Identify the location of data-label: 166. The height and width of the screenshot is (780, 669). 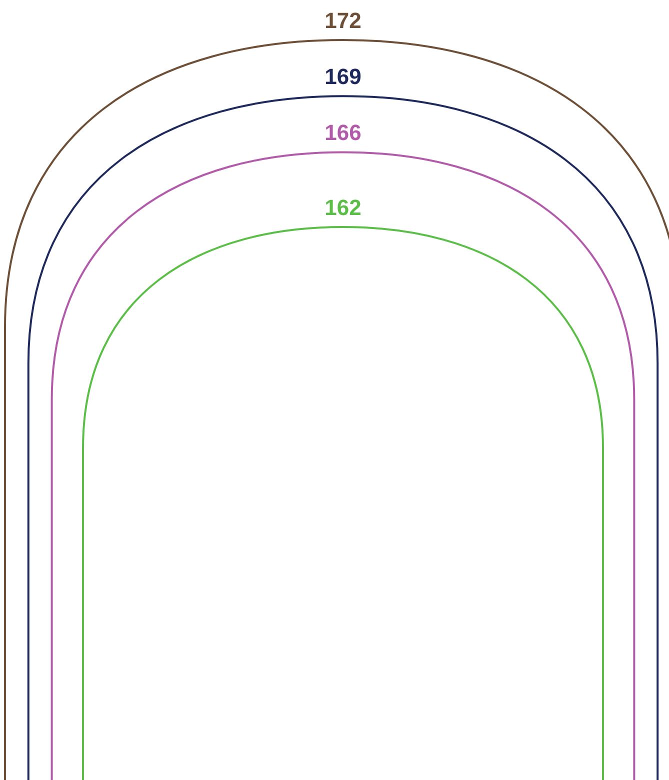
(343, 133).